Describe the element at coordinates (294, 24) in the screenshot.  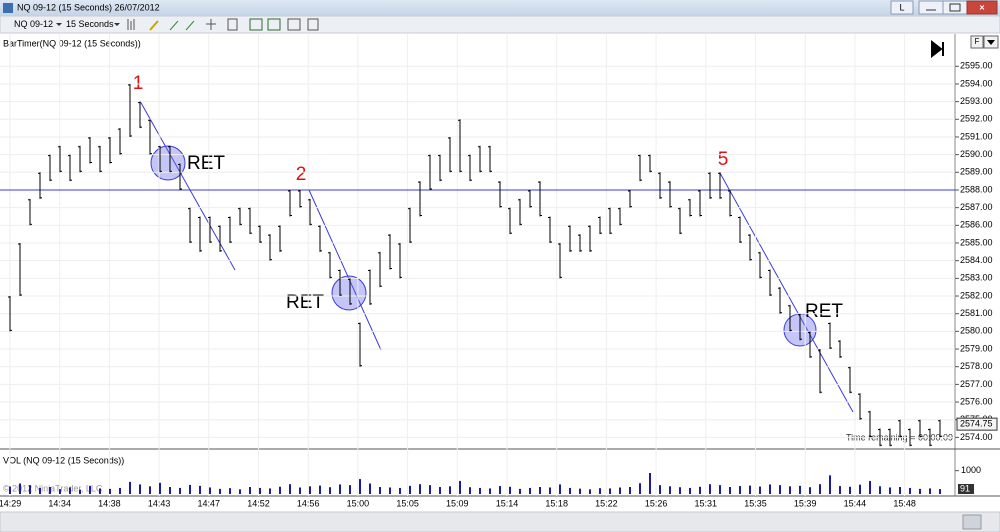
I see `strategies-icon` at that location.